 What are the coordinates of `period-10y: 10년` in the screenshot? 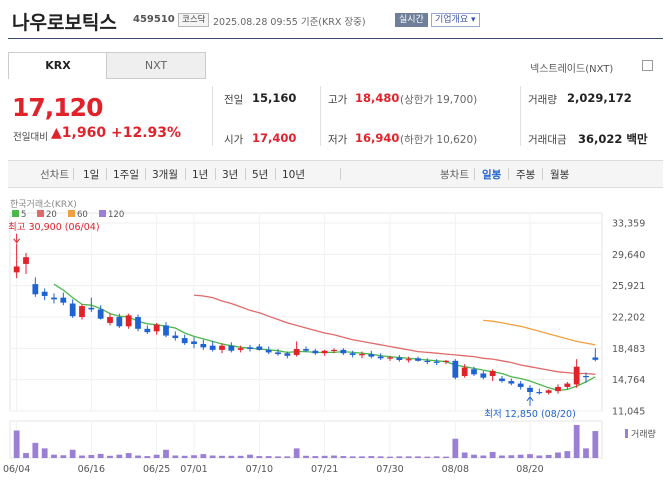 It's located at (294, 175).